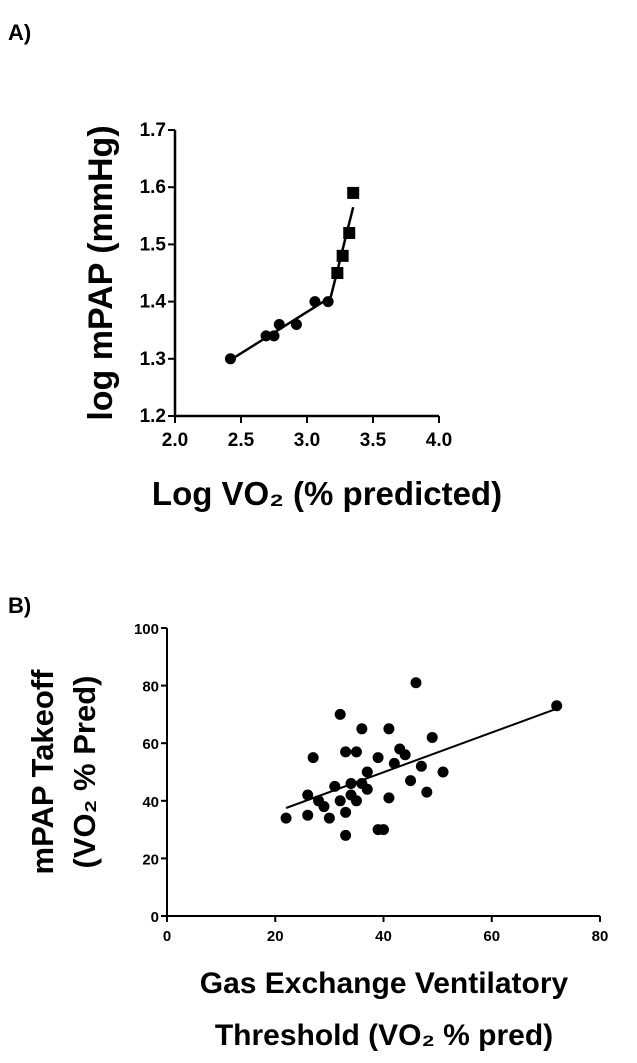 The image size is (637, 1063). I want to click on panel-a-y-axis-label: log mPAP (mmHg), so click(101, 272).